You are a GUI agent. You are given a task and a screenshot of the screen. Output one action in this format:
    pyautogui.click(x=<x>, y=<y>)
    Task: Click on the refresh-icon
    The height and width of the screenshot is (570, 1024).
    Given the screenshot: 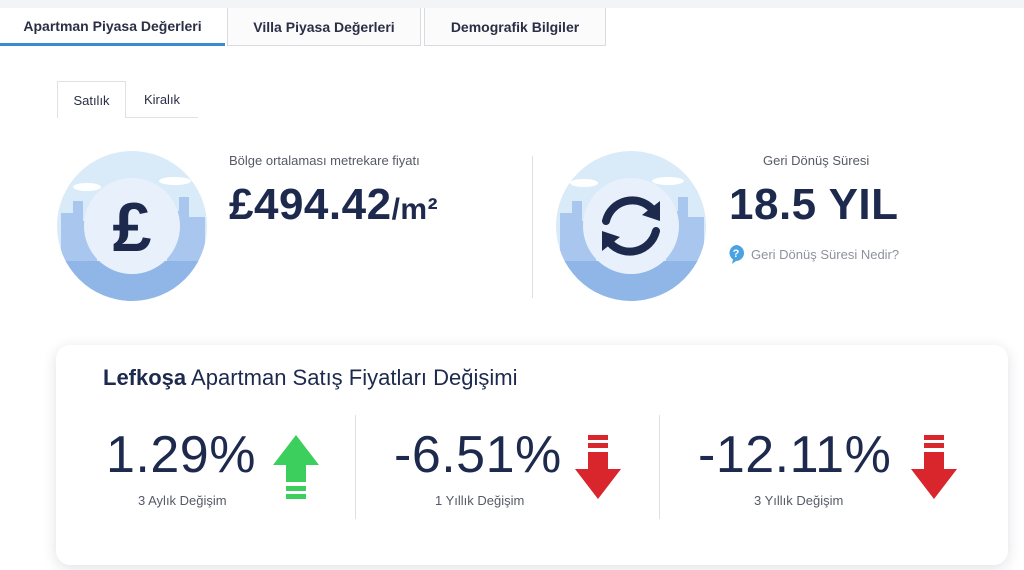 What is the action you would take?
    pyautogui.click(x=631, y=226)
    